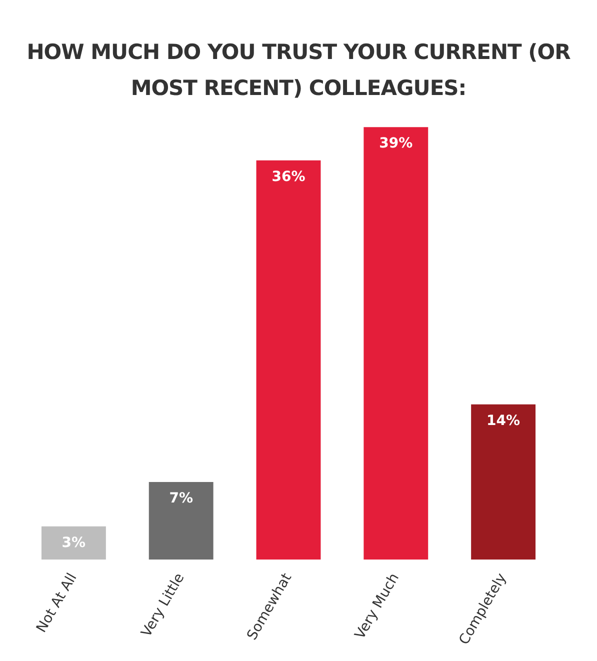 This screenshot has width=597, height=661. What do you see at coordinates (181, 498) in the screenshot?
I see `data-label: 7%` at bounding box center [181, 498].